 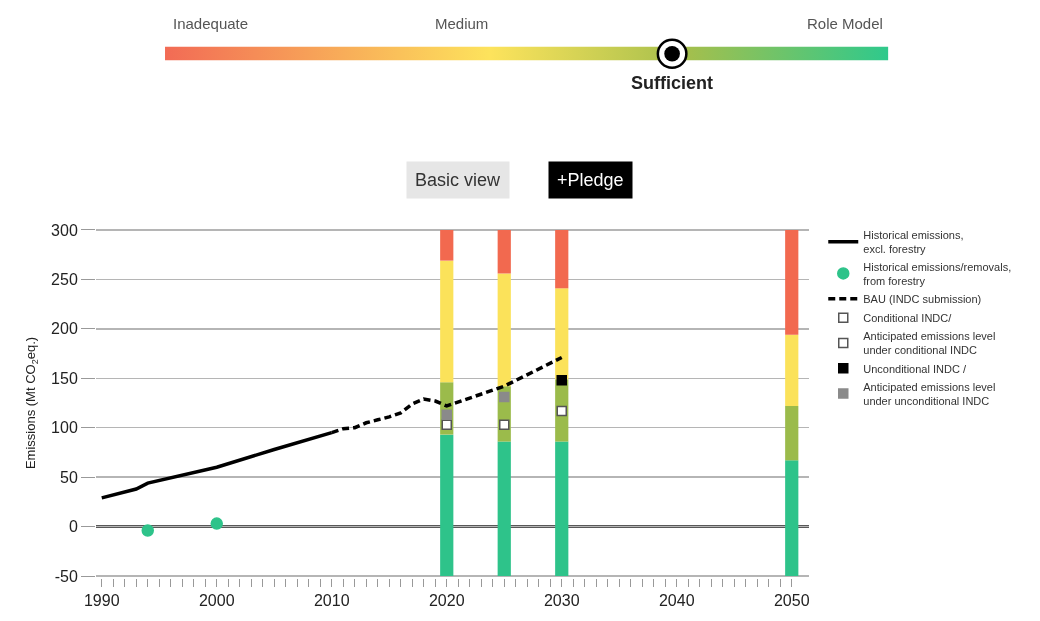 What do you see at coordinates (908, 317) in the screenshot?
I see `legend-label: Conditional INDC/` at bounding box center [908, 317].